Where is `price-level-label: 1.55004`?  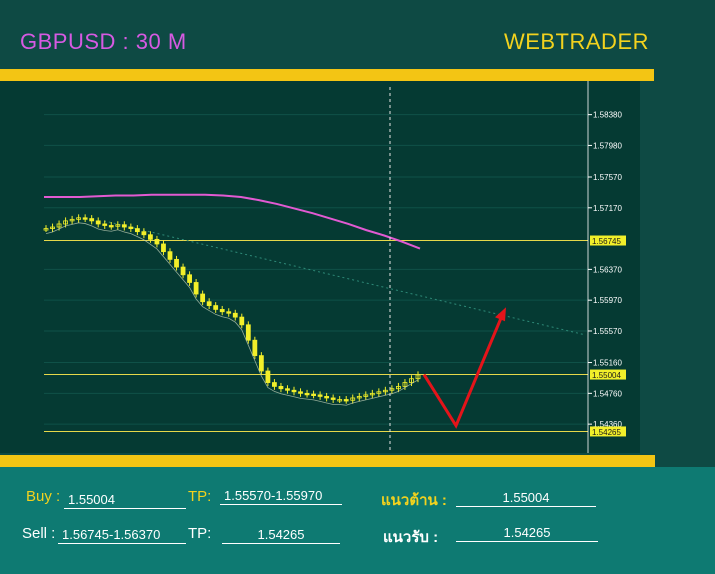
price-level-label: 1.55004 is located at coordinates (606, 375).